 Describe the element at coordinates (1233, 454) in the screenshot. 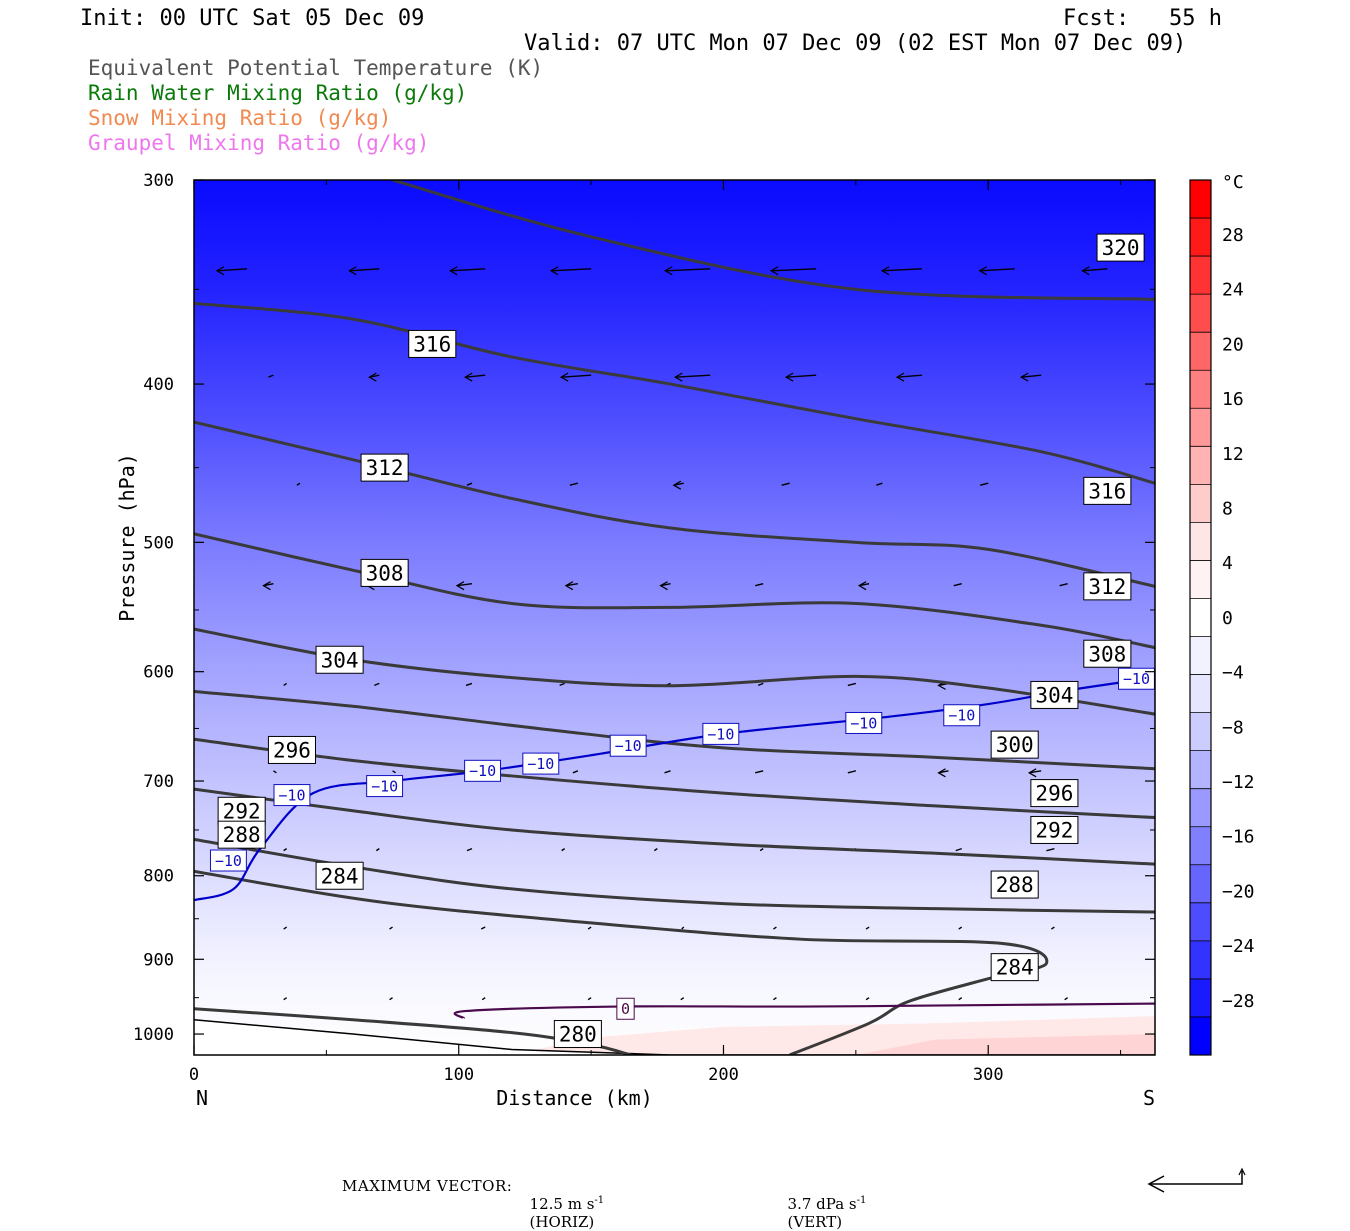

I see `colorbar-label: 12` at that location.